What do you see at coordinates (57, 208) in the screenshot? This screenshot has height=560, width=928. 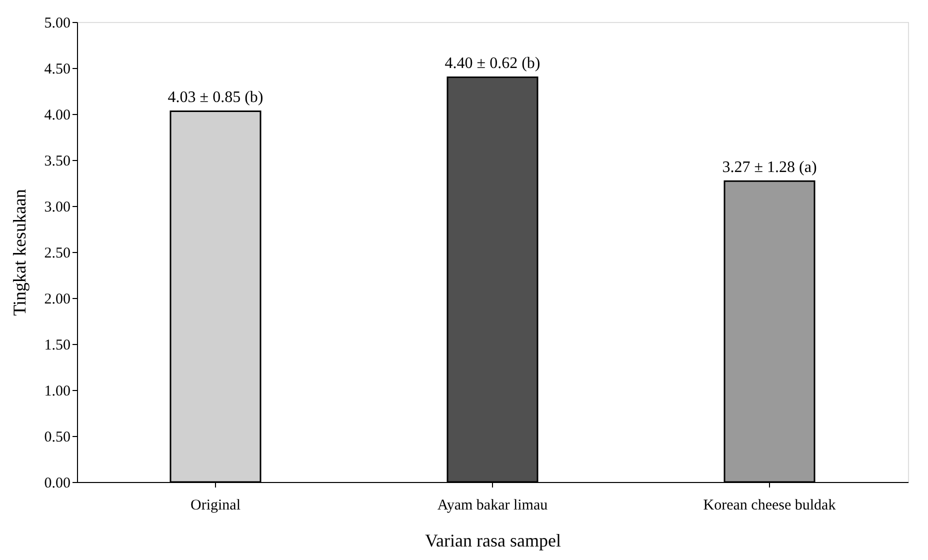 I see `y-tick-label: 3.00` at bounding box center [57, 208].